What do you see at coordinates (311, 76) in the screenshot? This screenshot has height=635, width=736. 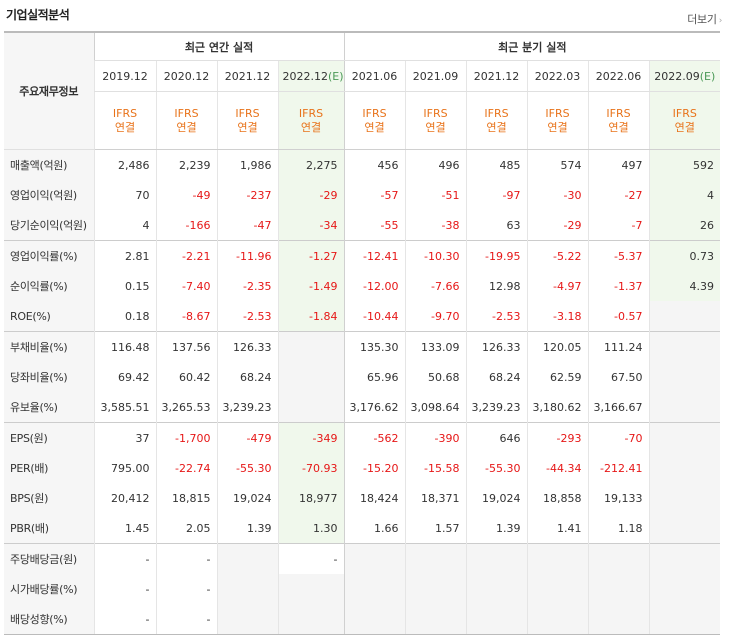 I see `period-header: 2022.12(E)` at bounding box center [311, 76].